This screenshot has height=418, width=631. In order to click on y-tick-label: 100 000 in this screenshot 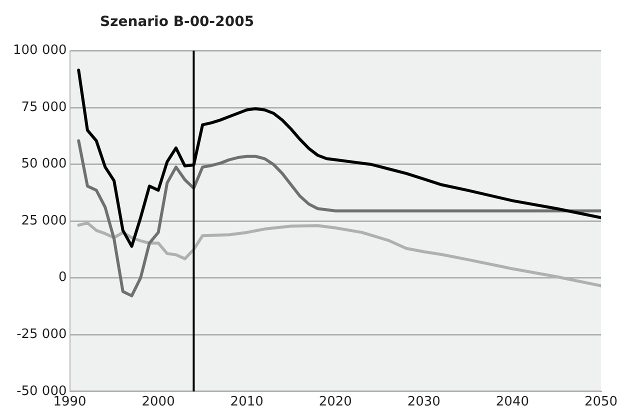, I will do `click(39, 50)`.